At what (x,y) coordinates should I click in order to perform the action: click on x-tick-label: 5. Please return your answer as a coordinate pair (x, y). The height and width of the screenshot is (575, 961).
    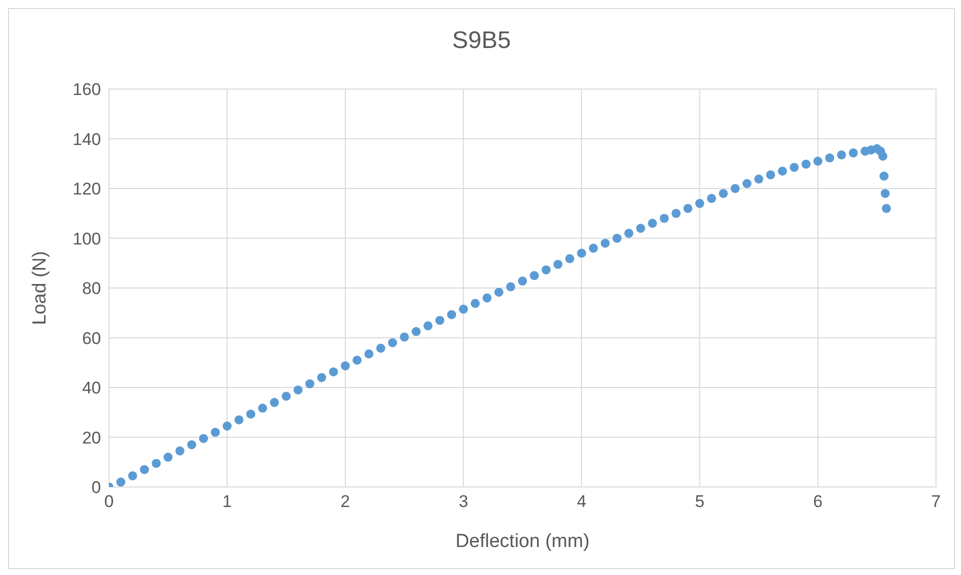
    Looking at the image, I should click on (699, 502).